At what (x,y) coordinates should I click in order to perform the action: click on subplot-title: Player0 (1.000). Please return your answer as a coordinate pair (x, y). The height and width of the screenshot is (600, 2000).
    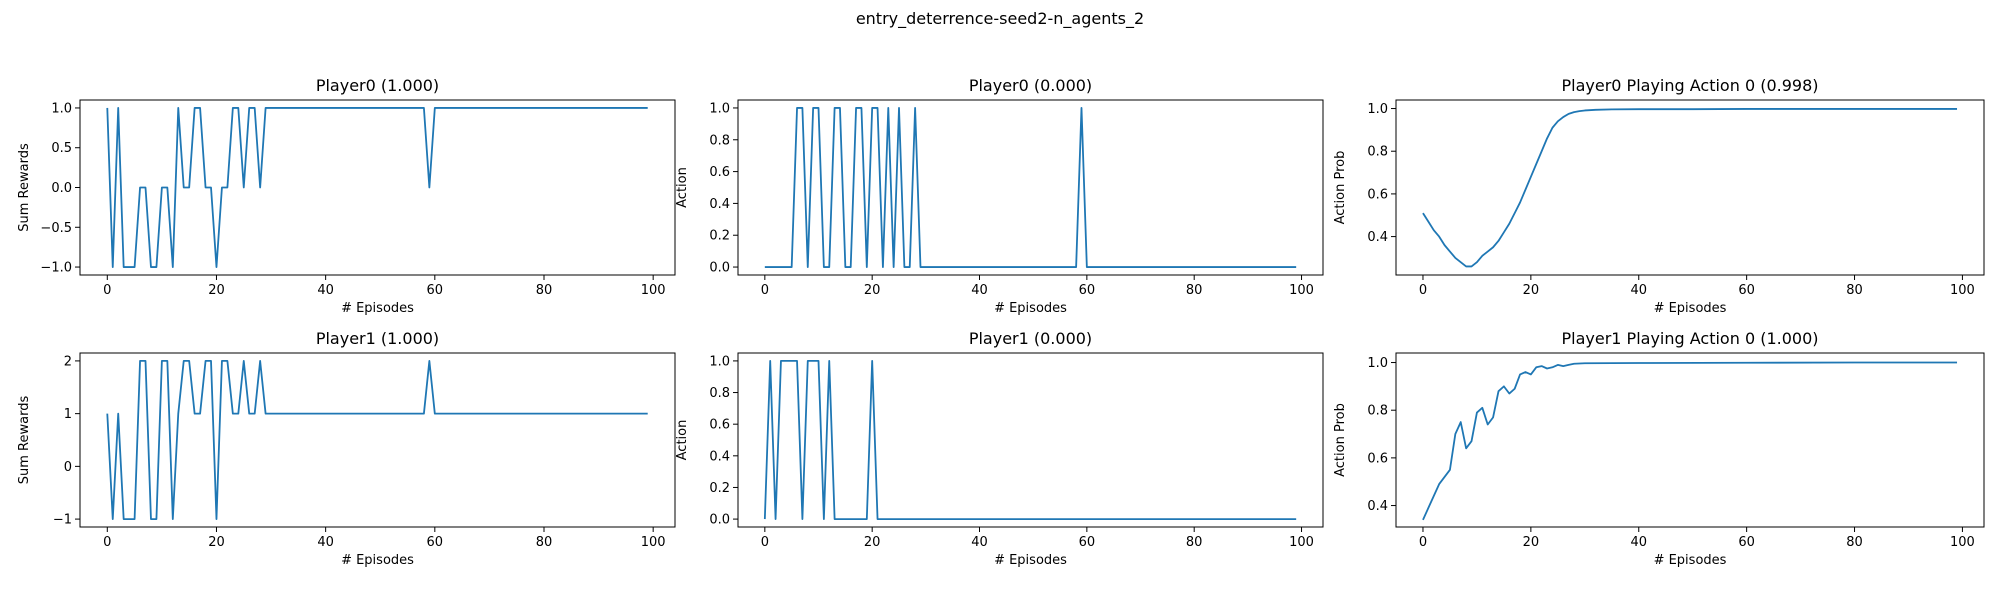
    Looking at the image, I should click on (377, 85).